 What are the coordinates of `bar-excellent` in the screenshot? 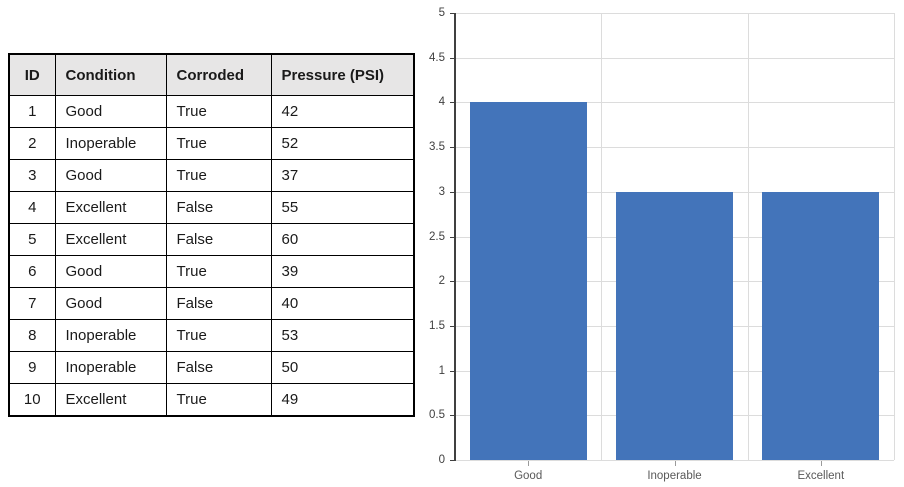 It's located at (821, 325).